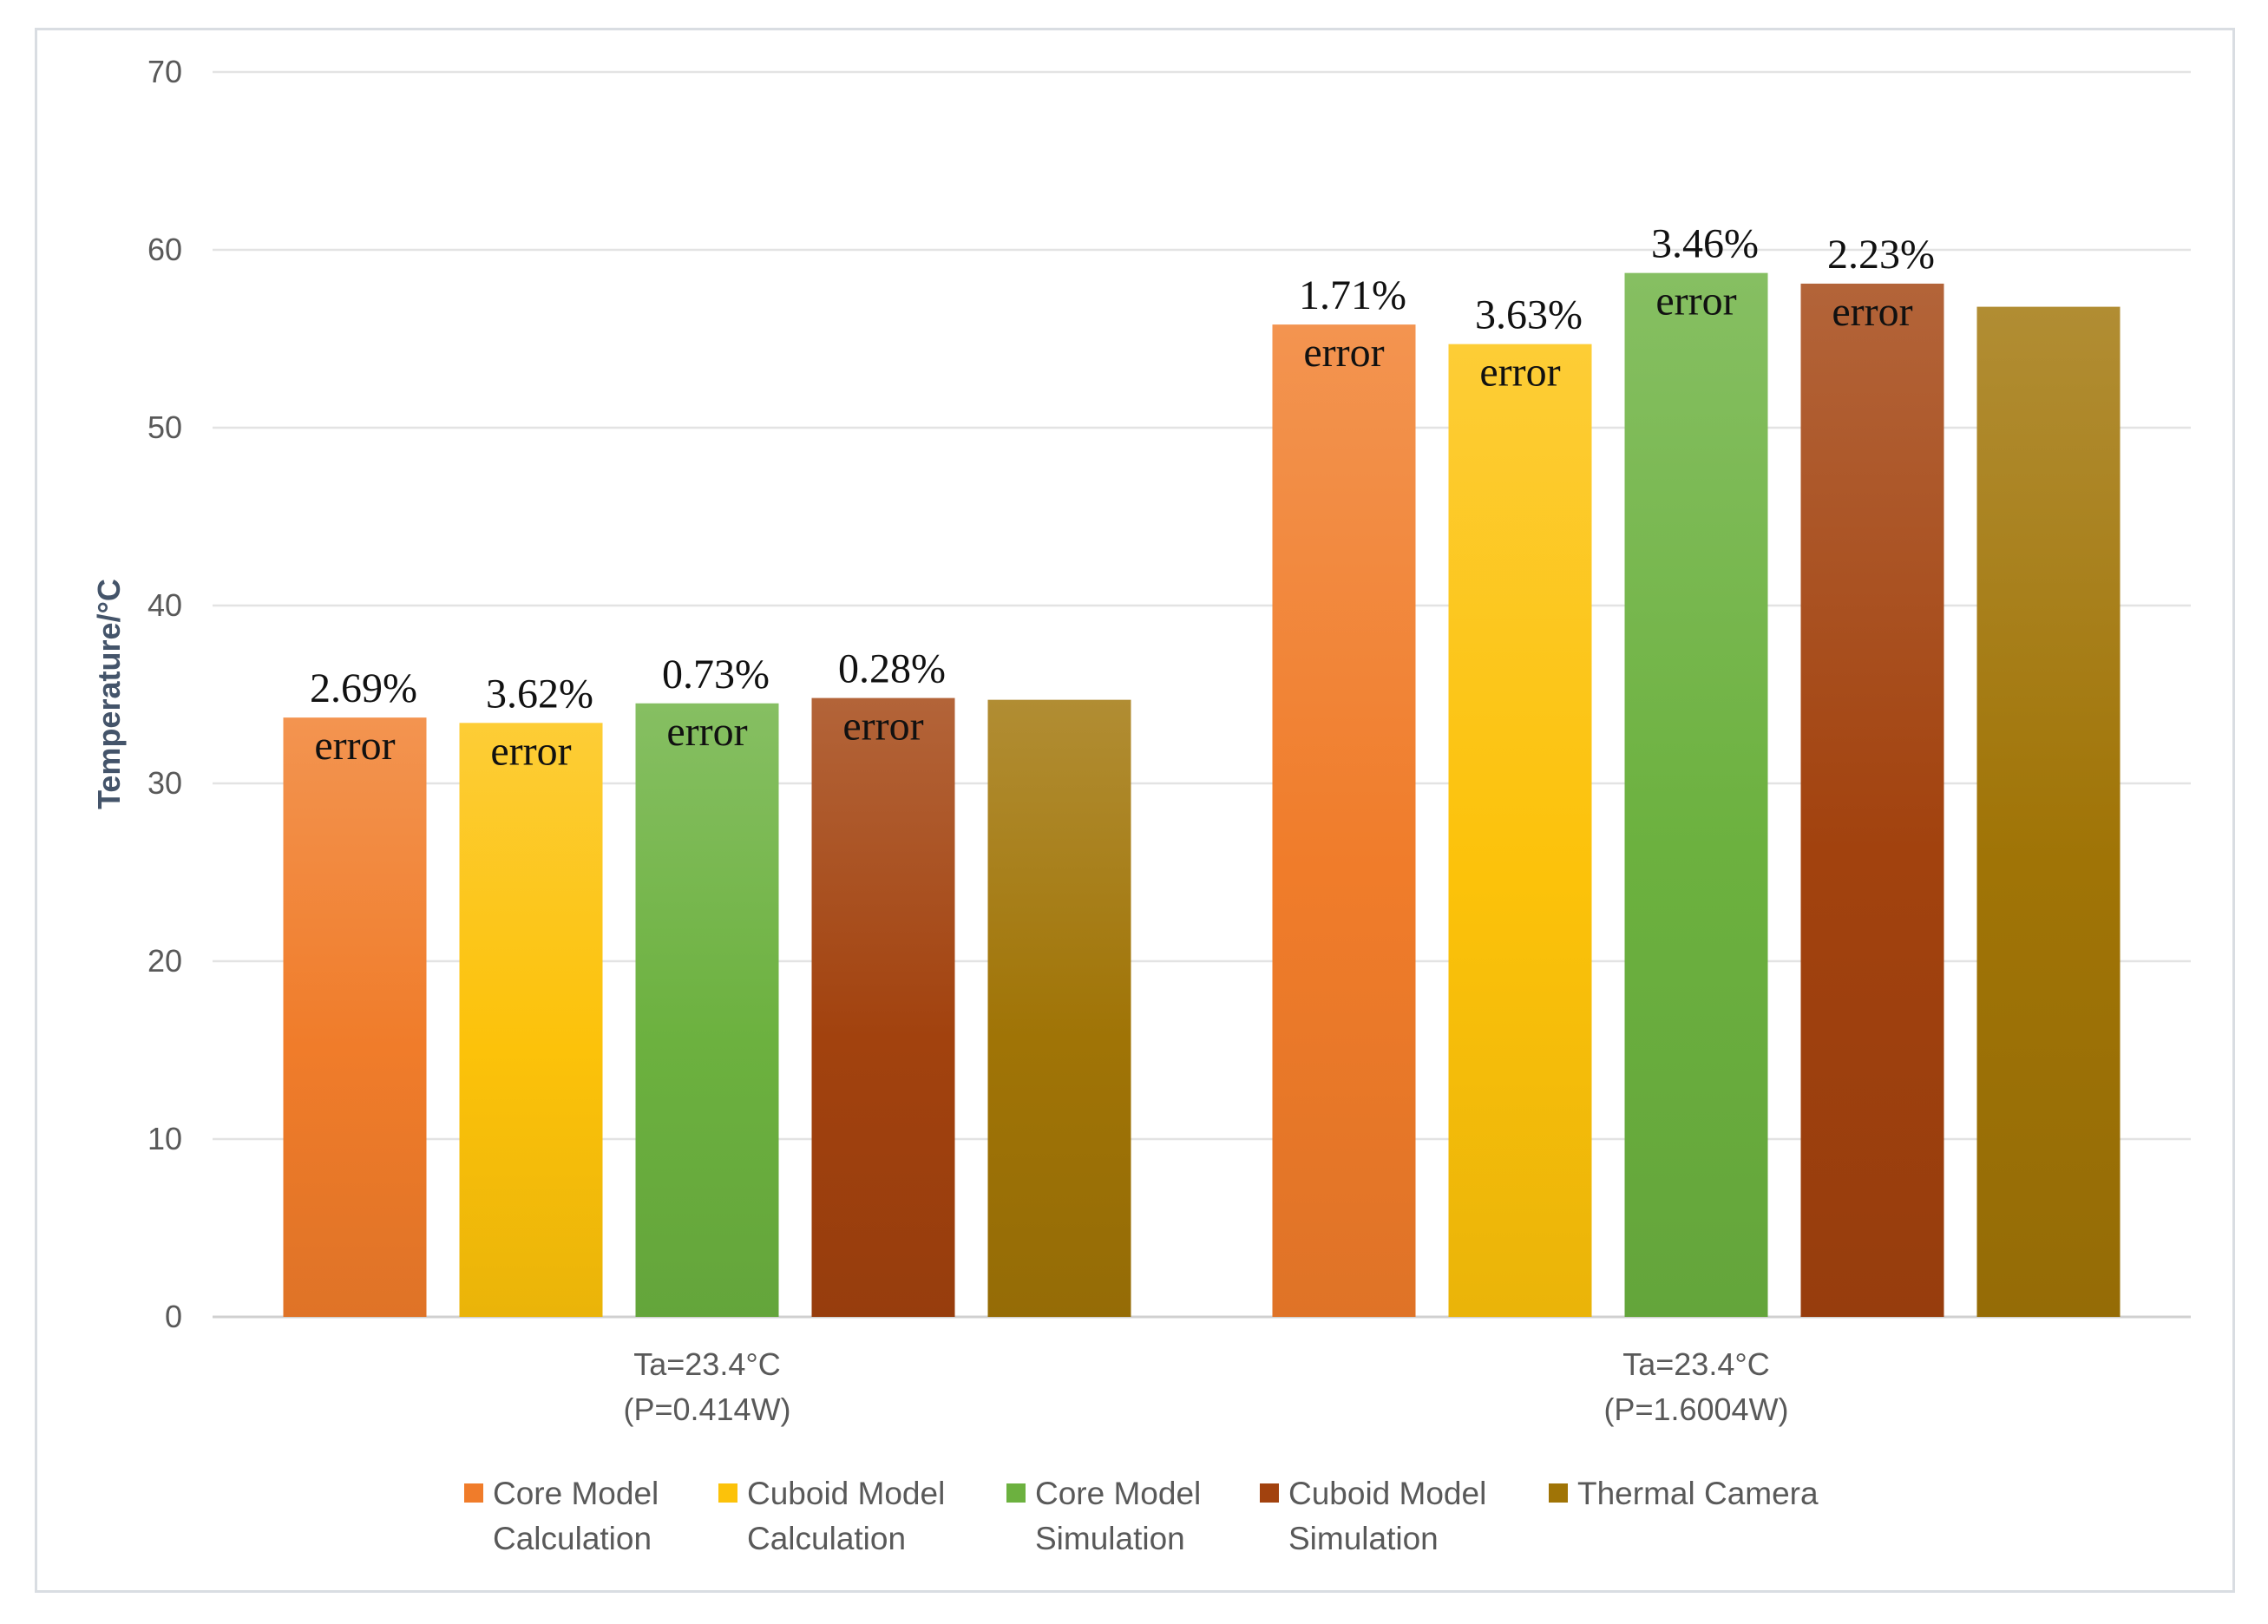 This screenshot has height=1624, width=2268. Describe the element at coordinates (109, 694) in the screenshot. I see `y-axis-label: Temperature/°C` at that location.